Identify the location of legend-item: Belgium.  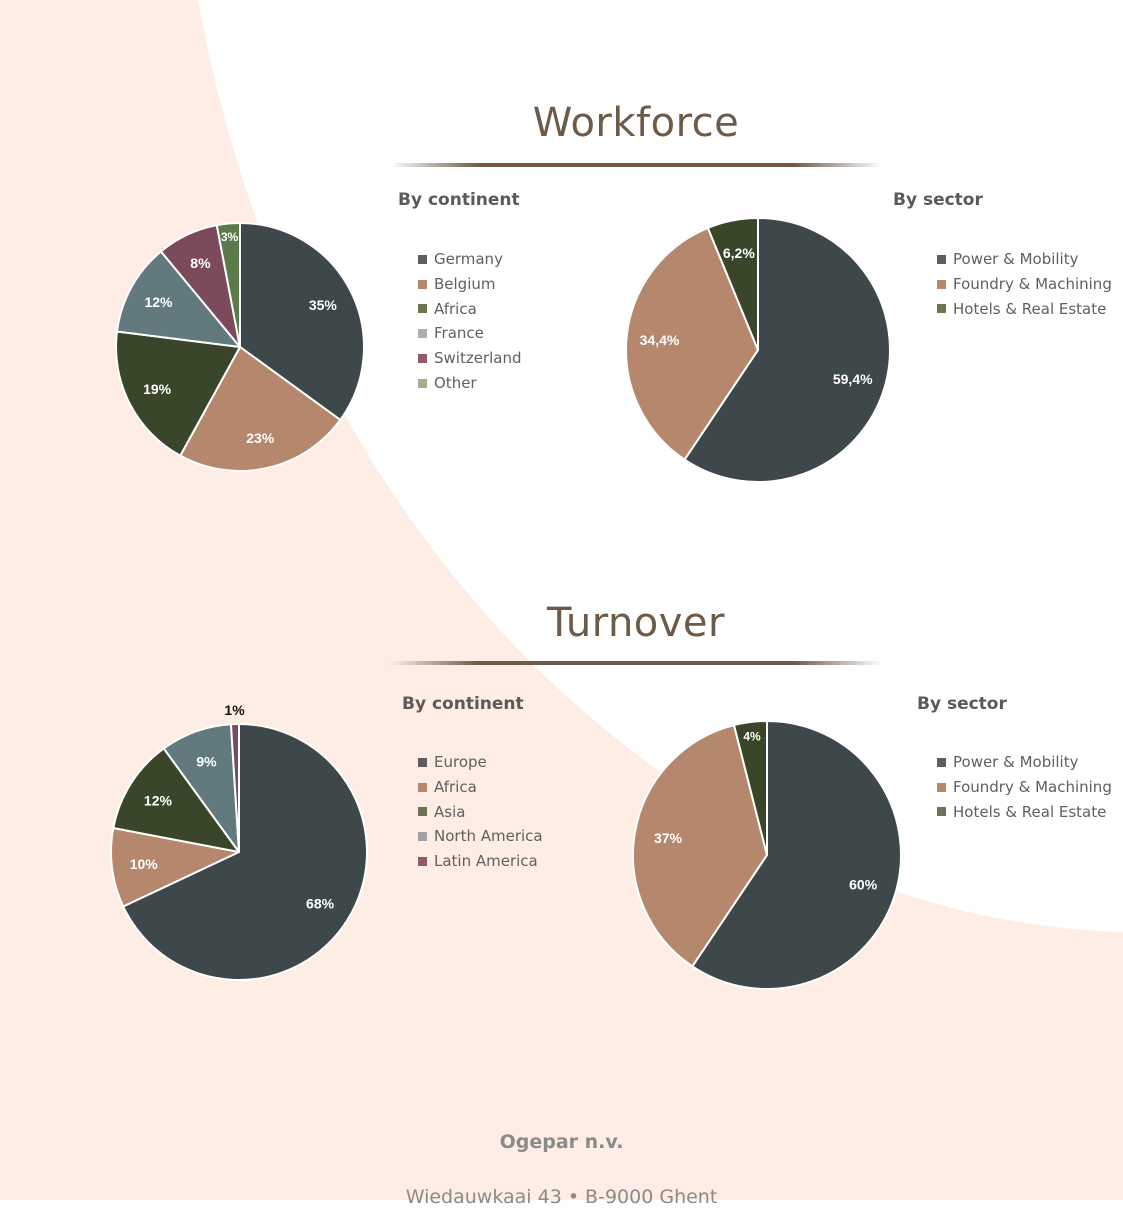
(470, 284).